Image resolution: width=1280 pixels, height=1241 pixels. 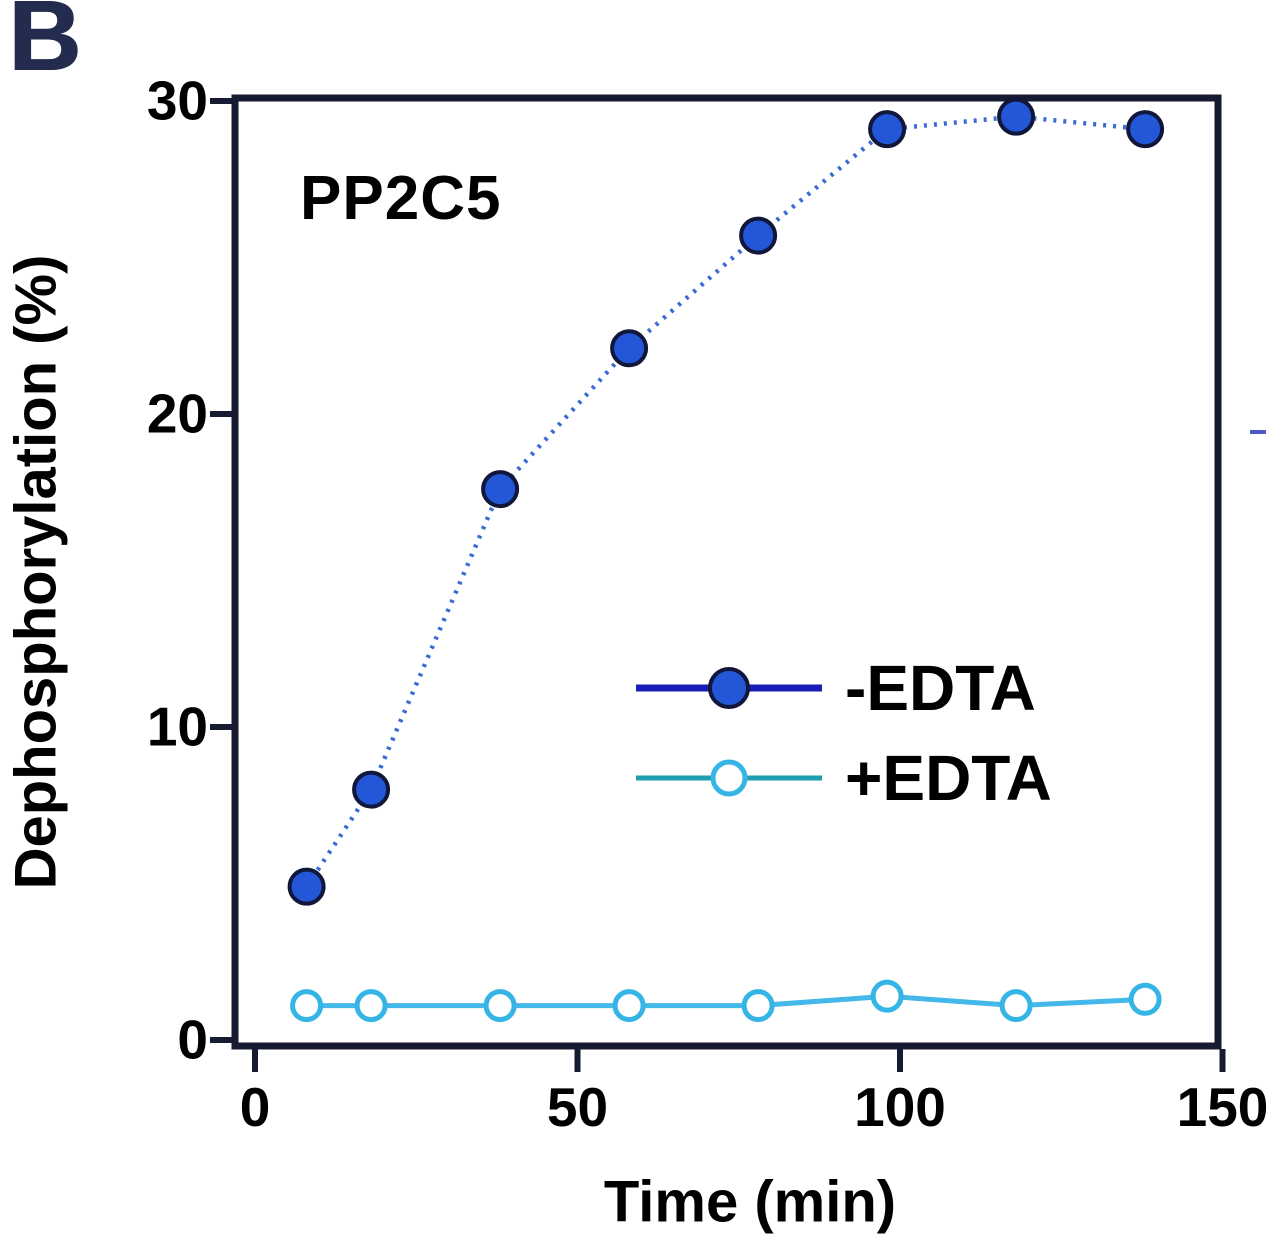 What do you see at coordinates (401, 198) in the screenshot?
I see `chart-title: PP2C5` at bounding box center [401, 198].